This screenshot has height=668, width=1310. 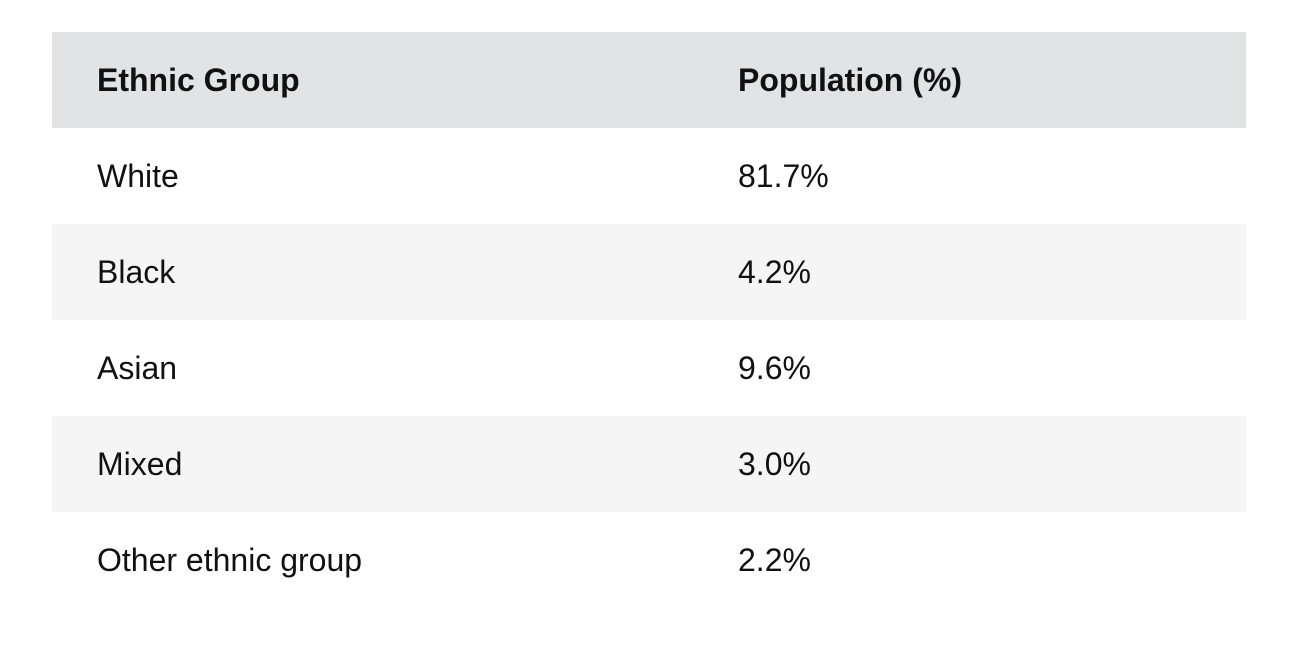 I want to click on ethnic-group-cell: Other ethnic group, so click(x=230, y=559).